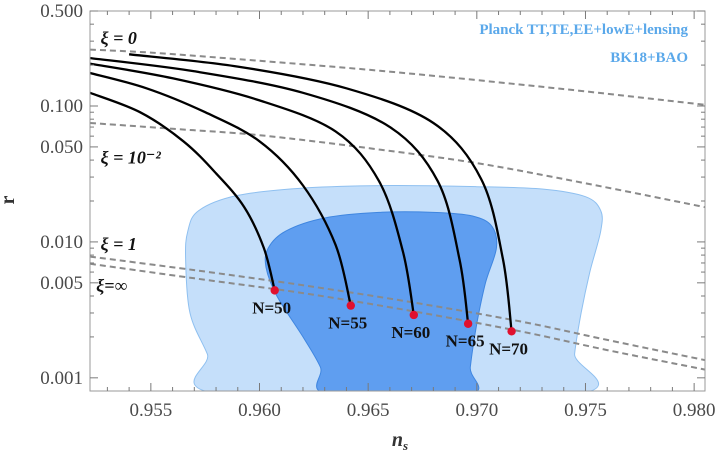  What do you see at coordinates (119, 244) in the screenshot?
I see `dashed-curve-label-3: ξ = 1` at bounding box center [119, 244].